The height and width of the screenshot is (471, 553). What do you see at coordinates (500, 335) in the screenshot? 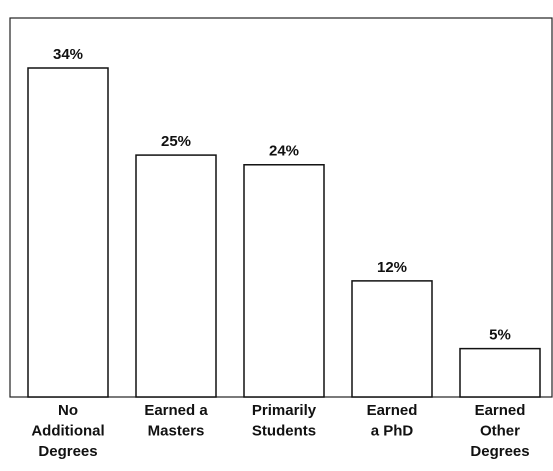
I see `data-label: 5%` at bounding box center [500, 335].